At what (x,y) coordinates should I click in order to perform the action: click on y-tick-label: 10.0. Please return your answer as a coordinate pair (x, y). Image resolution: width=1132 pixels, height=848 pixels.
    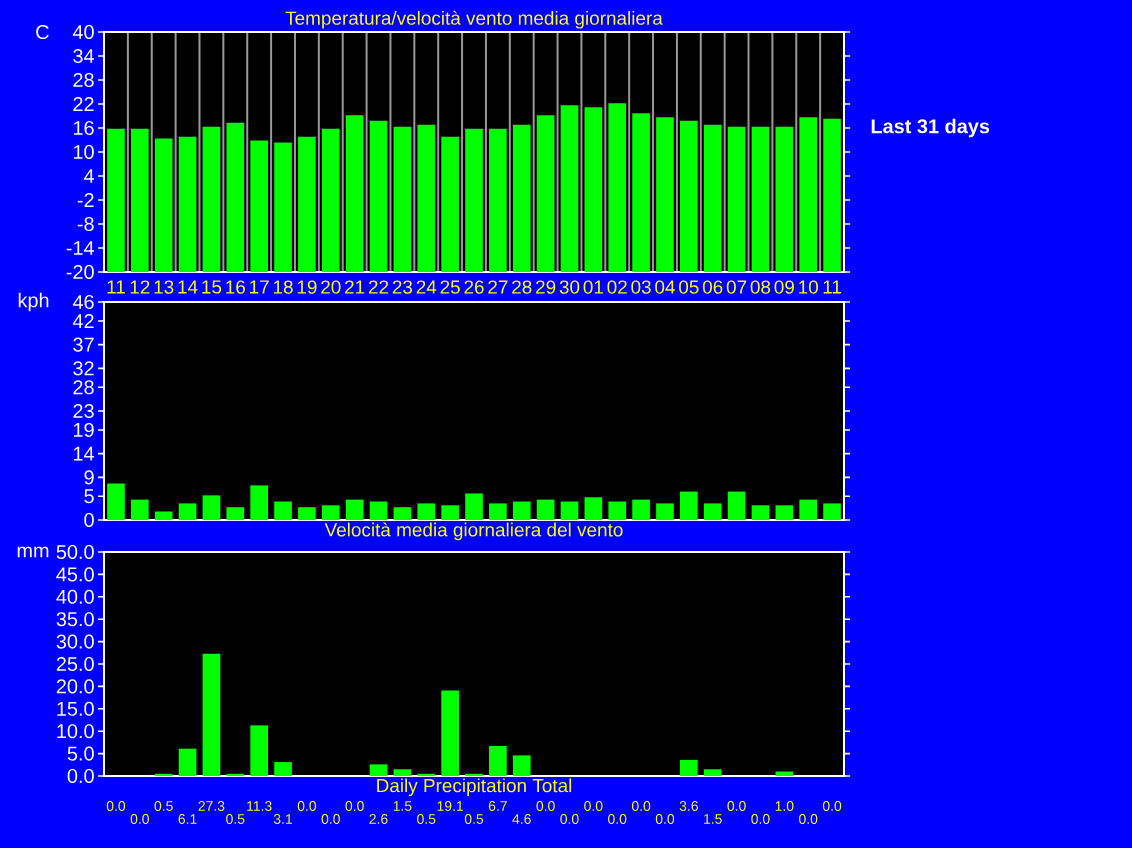
    Looking at the image, I should click on (75, 731).